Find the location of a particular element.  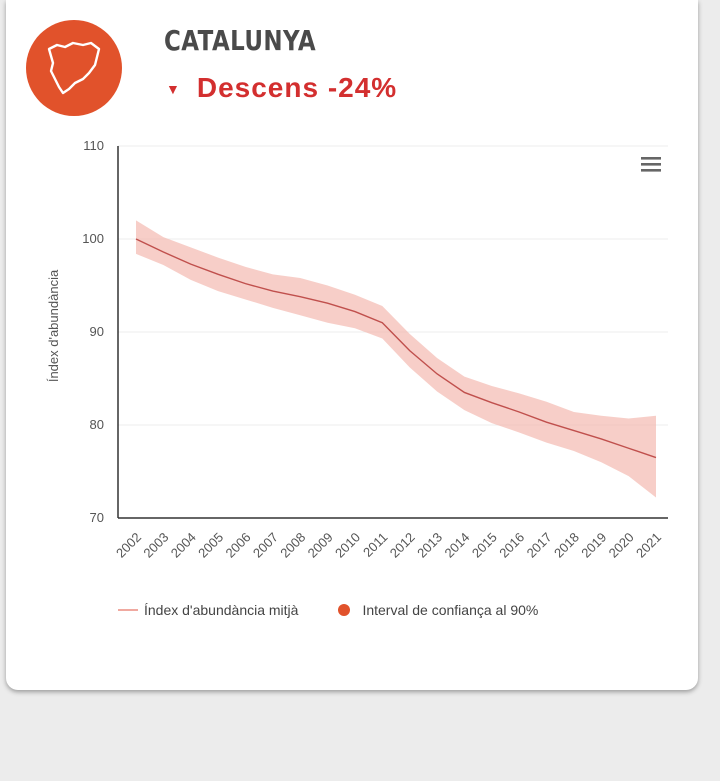

legend-line-marker is located at coordinates (128, 610).